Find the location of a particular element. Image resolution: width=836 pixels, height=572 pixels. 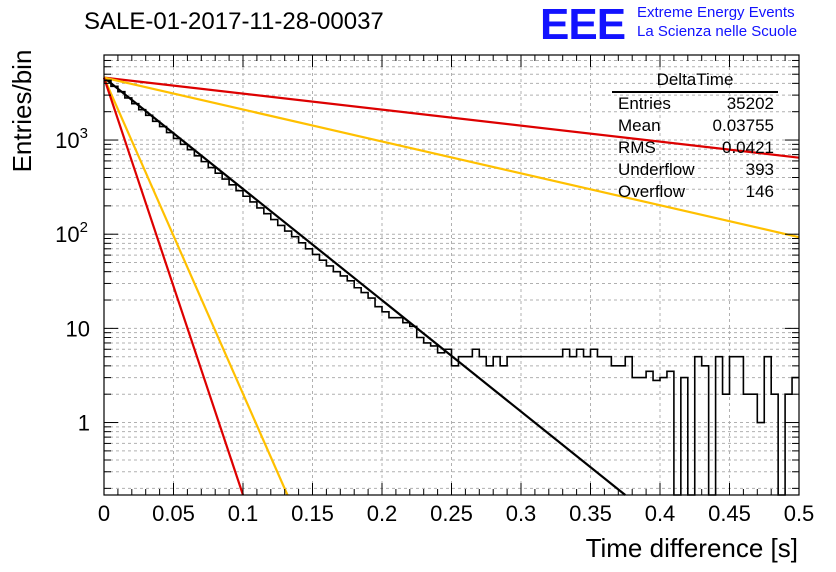

x-axis-label: Time difference [s] is located at coordinates (692, 548).